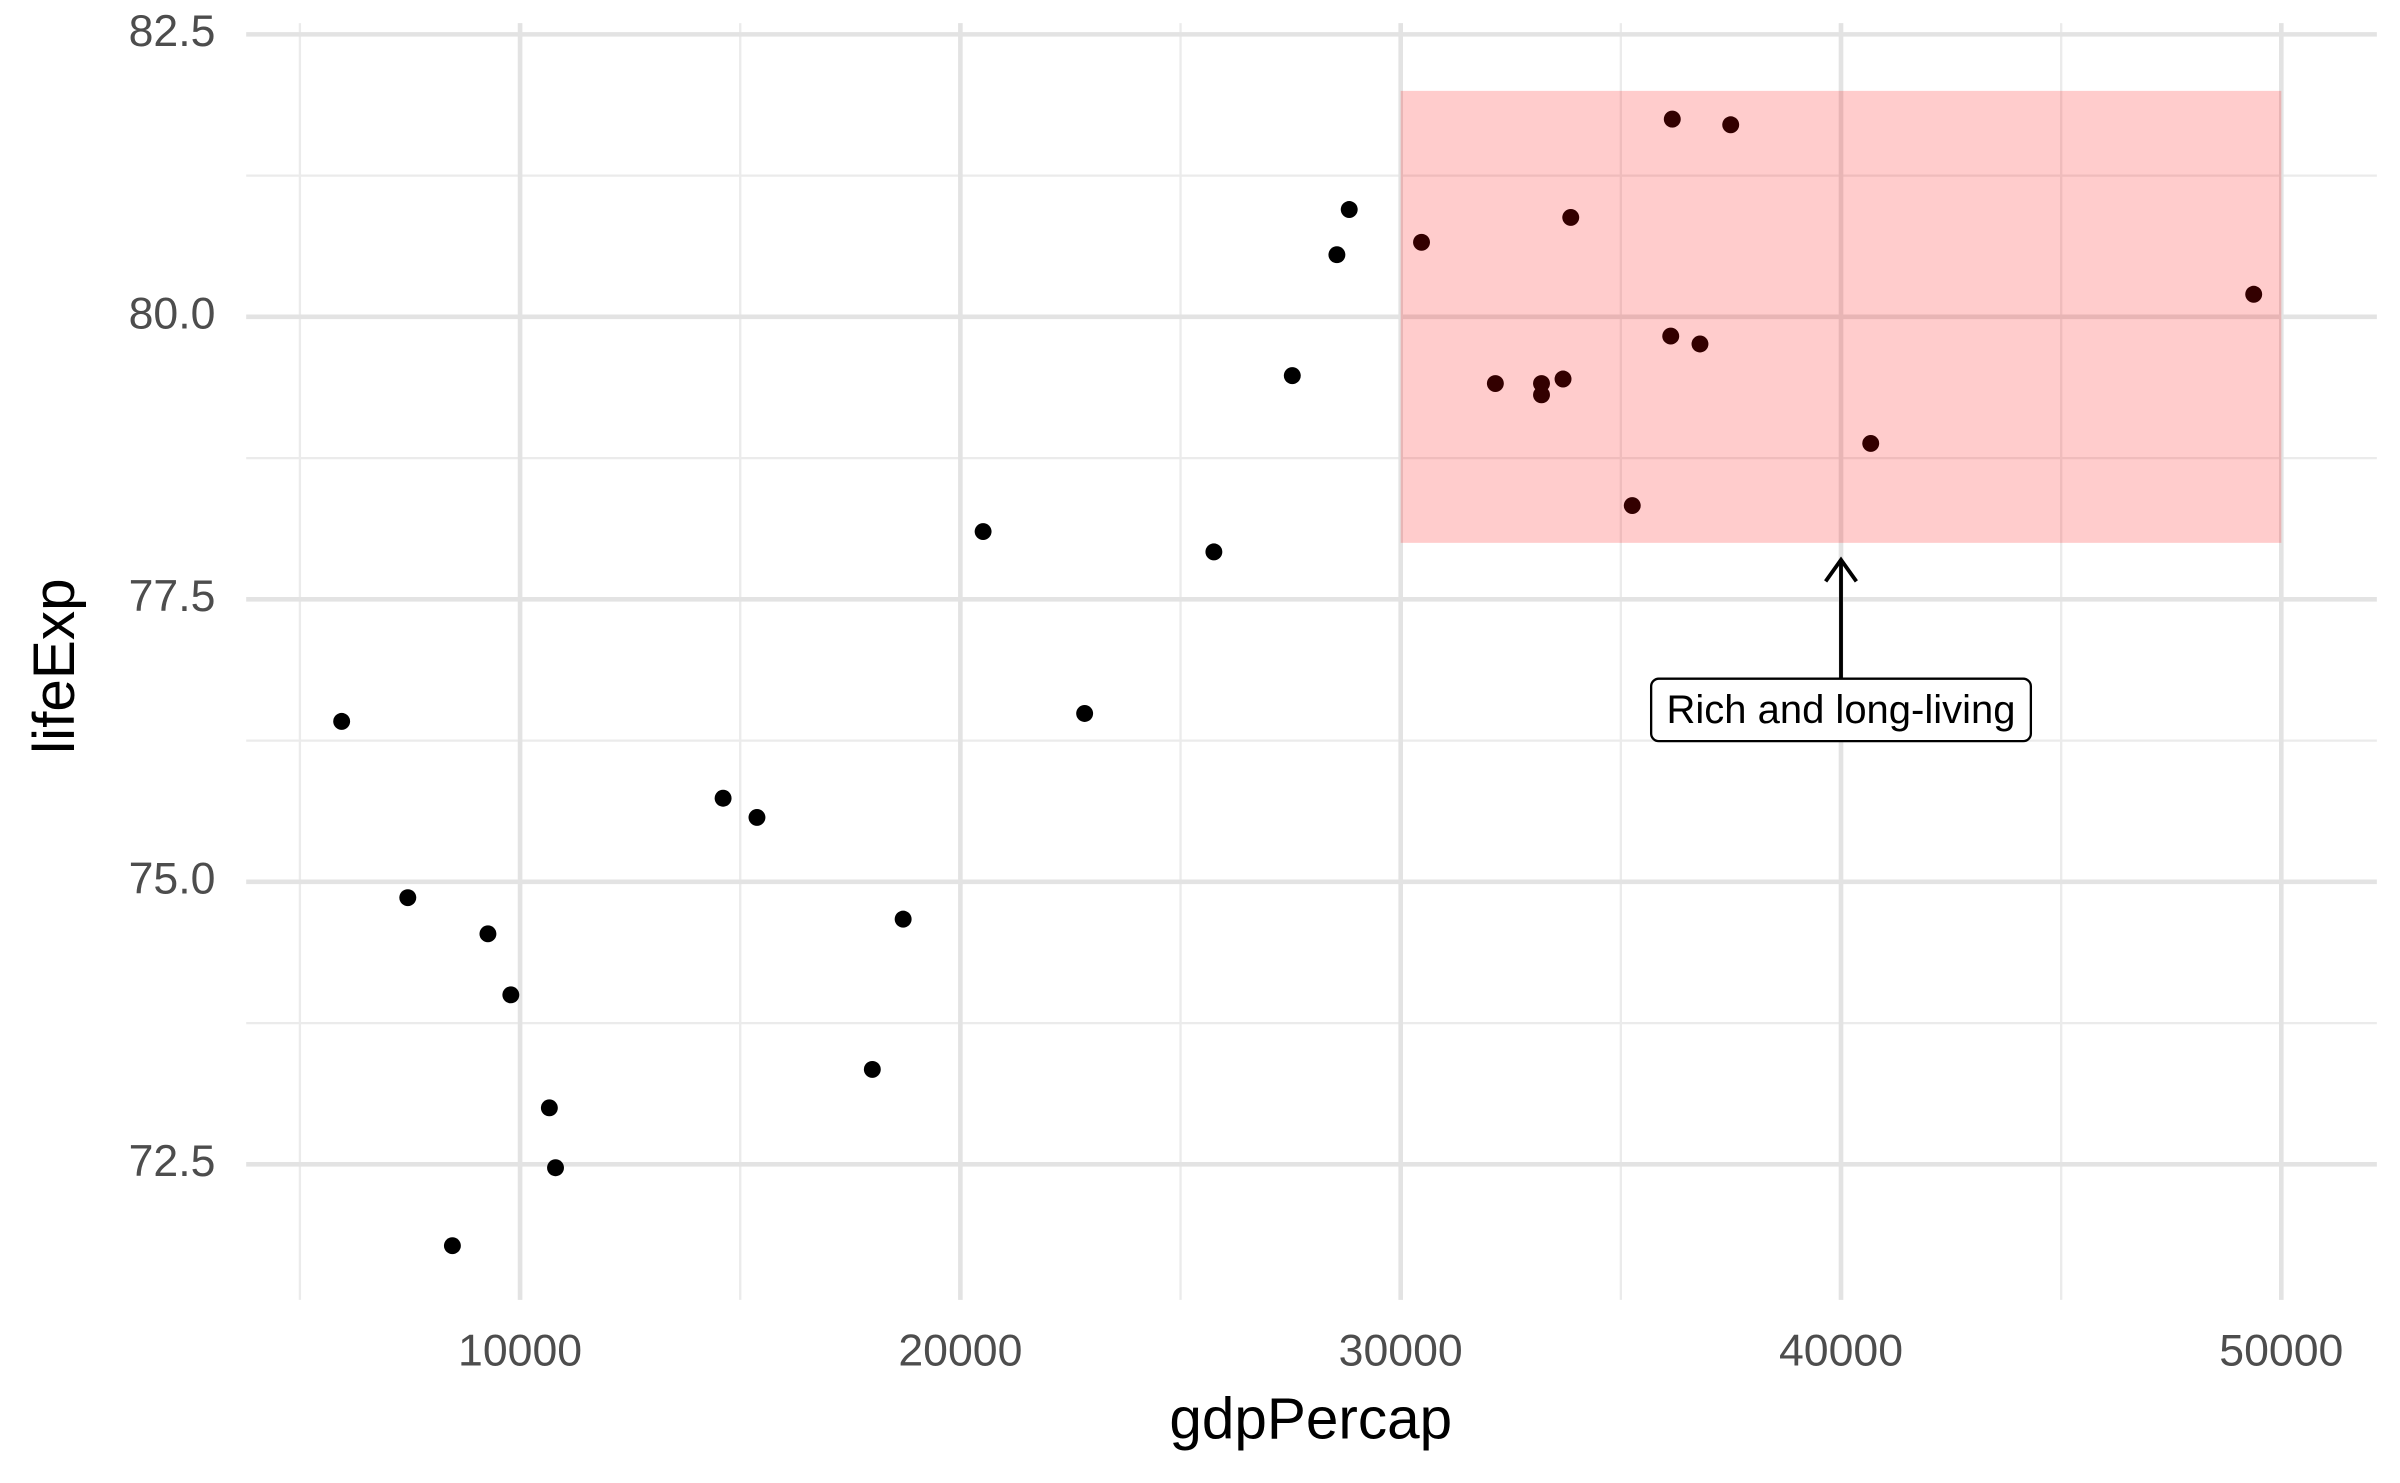 Image resolution: width=2400 pixels, height=1483 pixels. I want to click on annotation-label: Rich and long-living, so click(1841, 710).